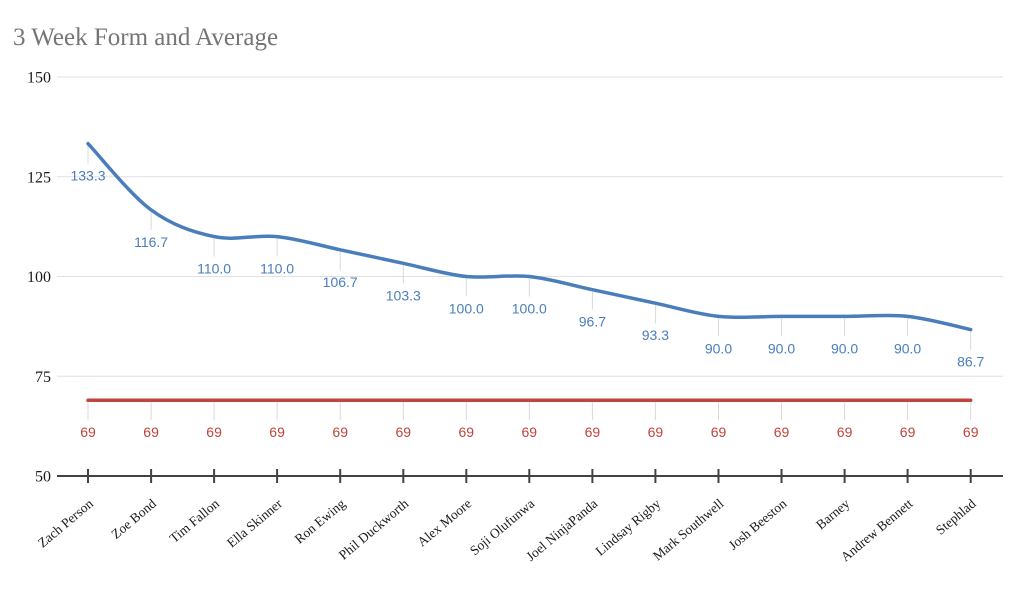 The image size is (1024, 595). What do you see at coordinates (43, 377) in the screenshot?
I see `y-axis-label: 75` at bounding box center [43, 377].